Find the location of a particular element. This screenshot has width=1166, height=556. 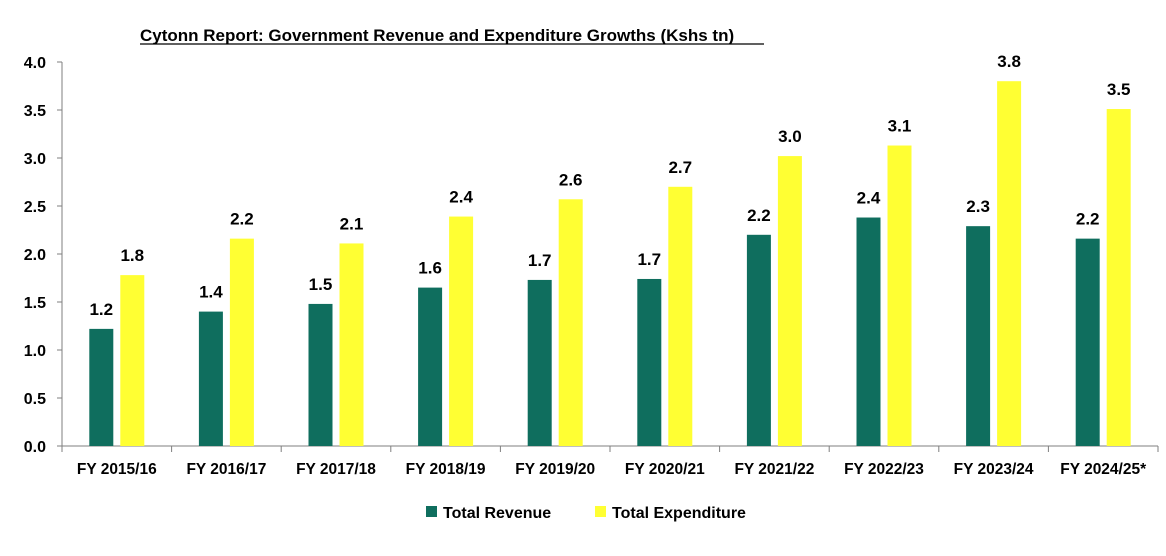

data-label: 1.5 is located at coordinates (321, 284).